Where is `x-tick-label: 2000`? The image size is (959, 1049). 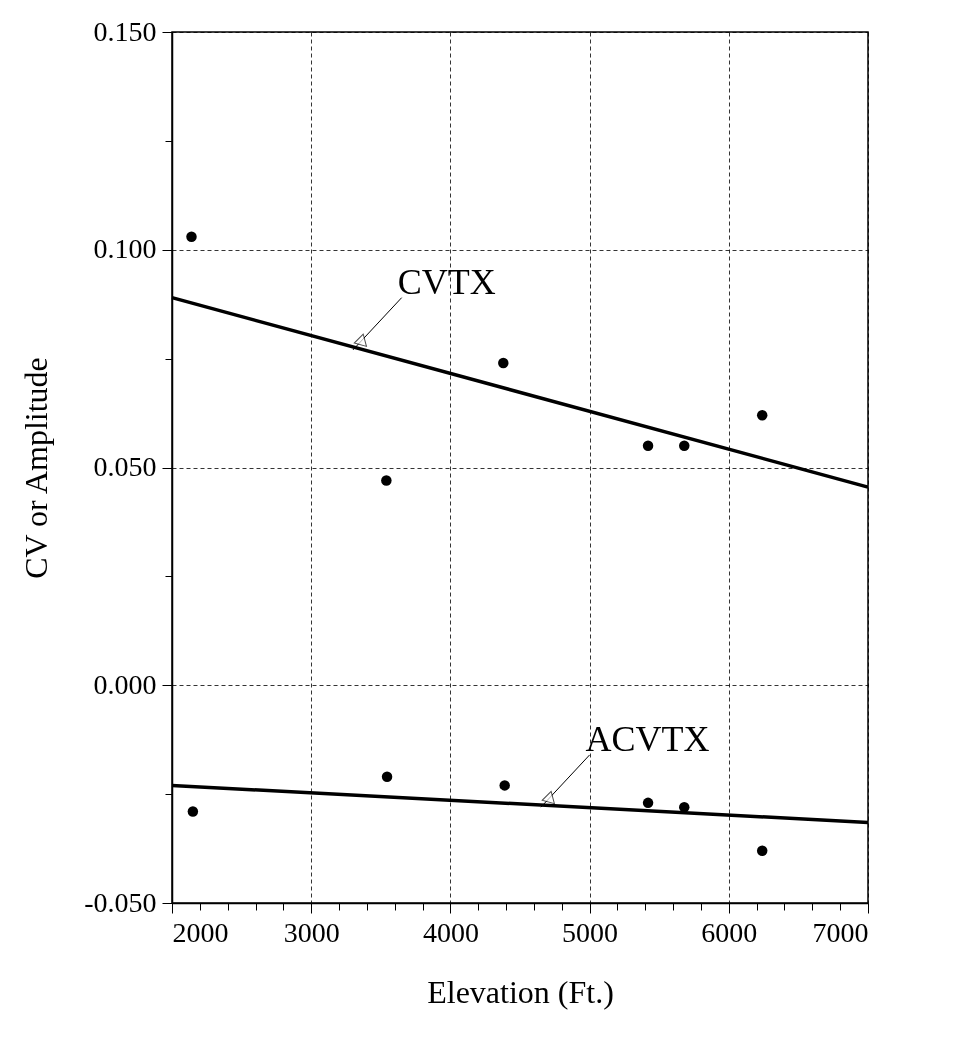
x-tick-label: 2000 is located at coordinates (200, 932).